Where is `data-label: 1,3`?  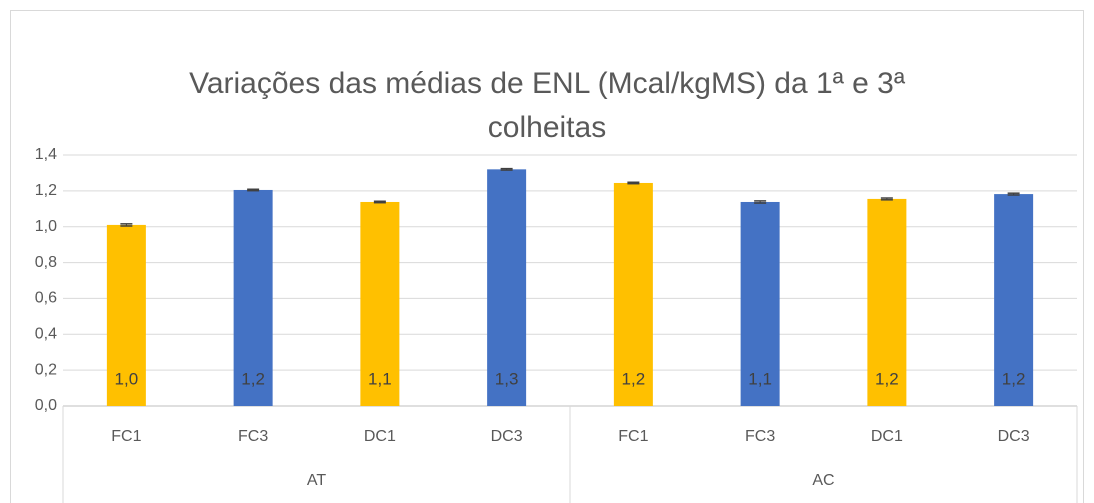 data-label: 1,3 is located at coordinates (507, 378).